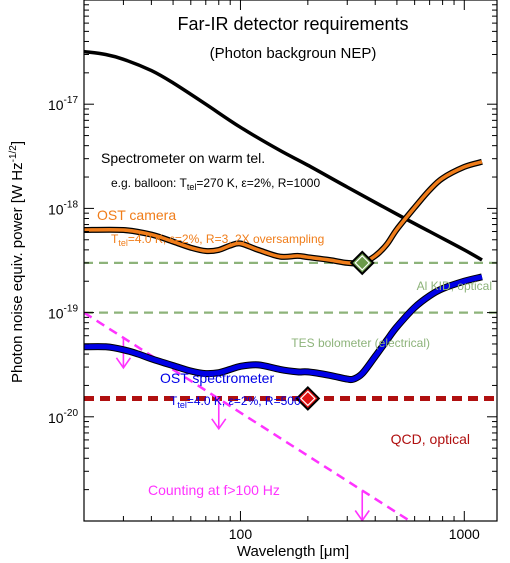  Describe the element at coordinates (335, 330) in the screenshot. I see `markers` at that location.